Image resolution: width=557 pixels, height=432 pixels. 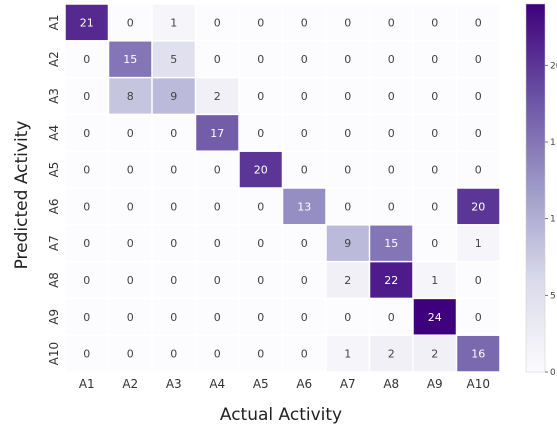 What do you see at coordinates (130, 96) in the screenshot?
I see `cell-value-label: 8` at bounding box center [130, 96].